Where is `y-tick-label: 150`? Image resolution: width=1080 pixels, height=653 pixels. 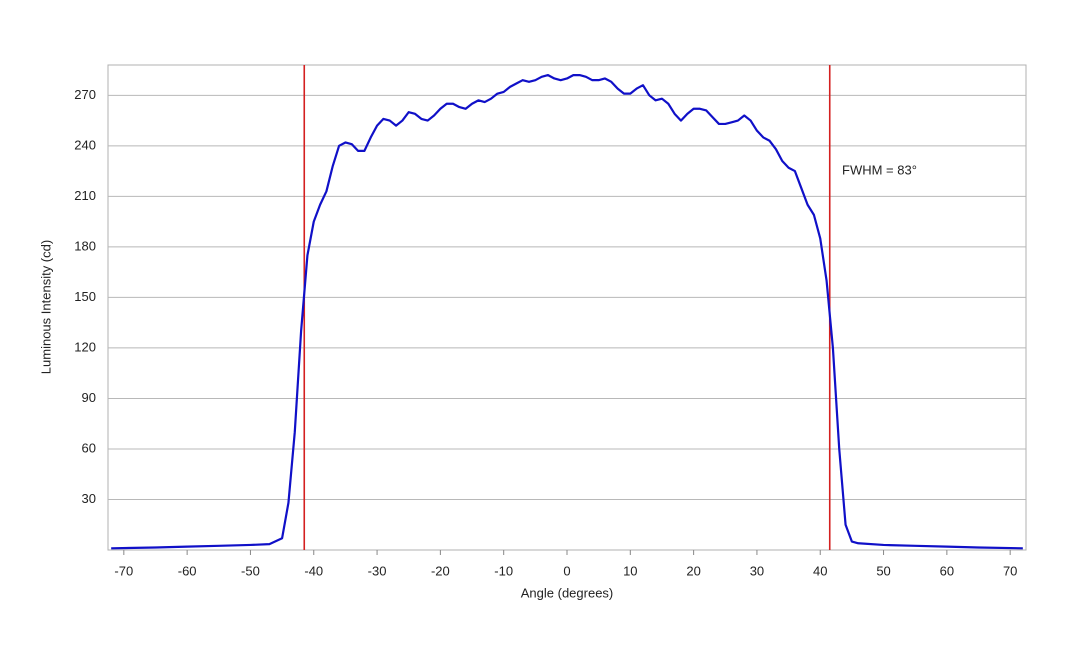
y-tick-label: 150 is located at coordinates (85, 296).